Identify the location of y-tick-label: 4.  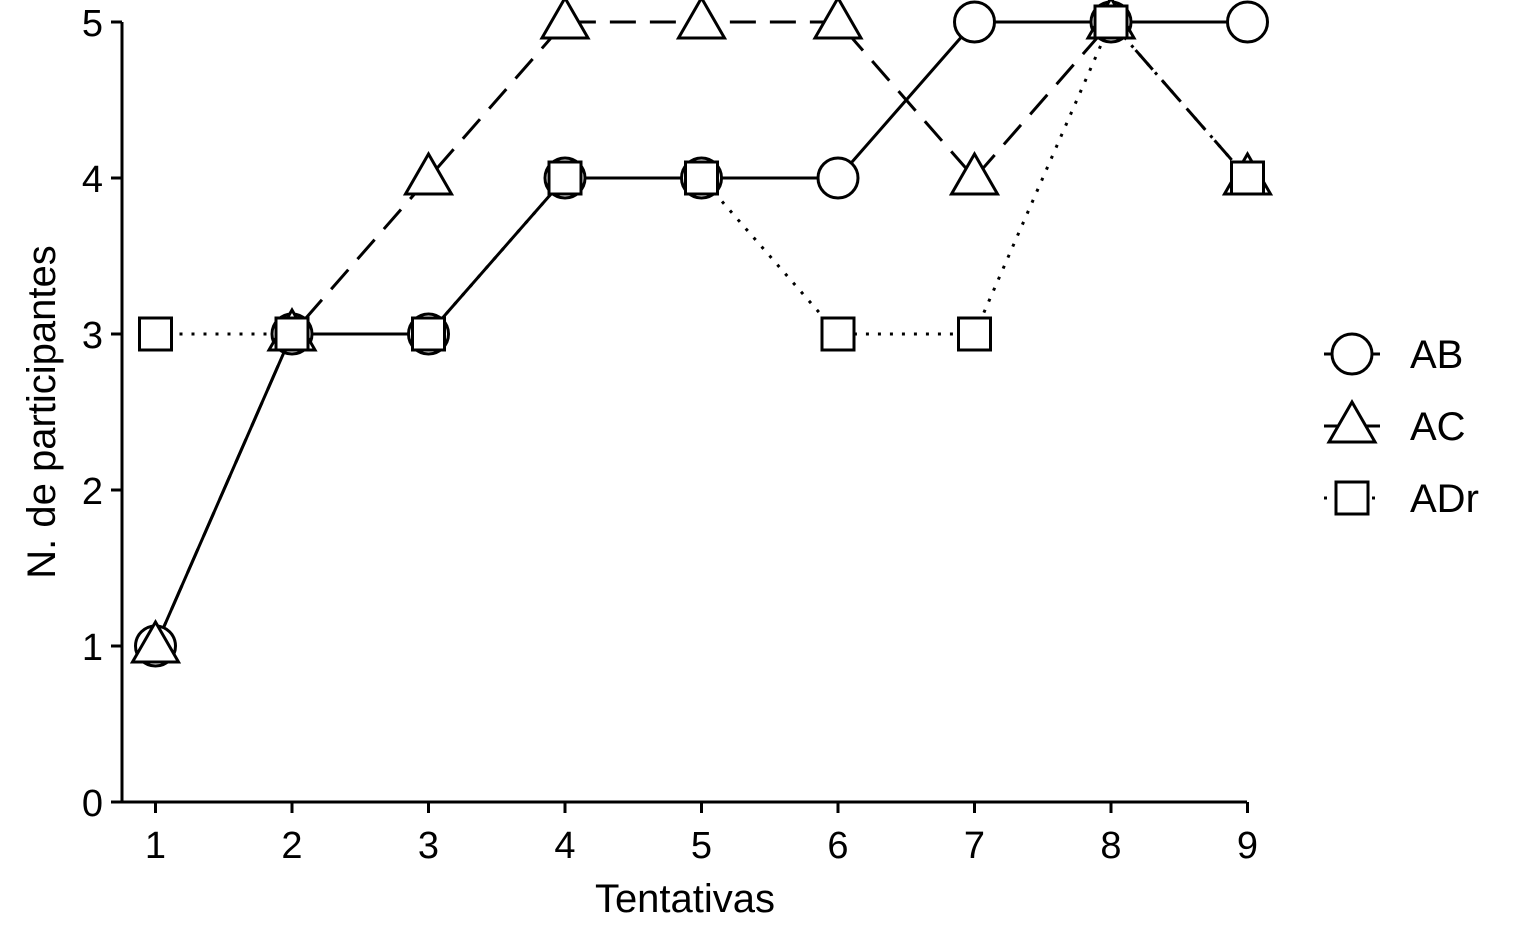
(92, 180).